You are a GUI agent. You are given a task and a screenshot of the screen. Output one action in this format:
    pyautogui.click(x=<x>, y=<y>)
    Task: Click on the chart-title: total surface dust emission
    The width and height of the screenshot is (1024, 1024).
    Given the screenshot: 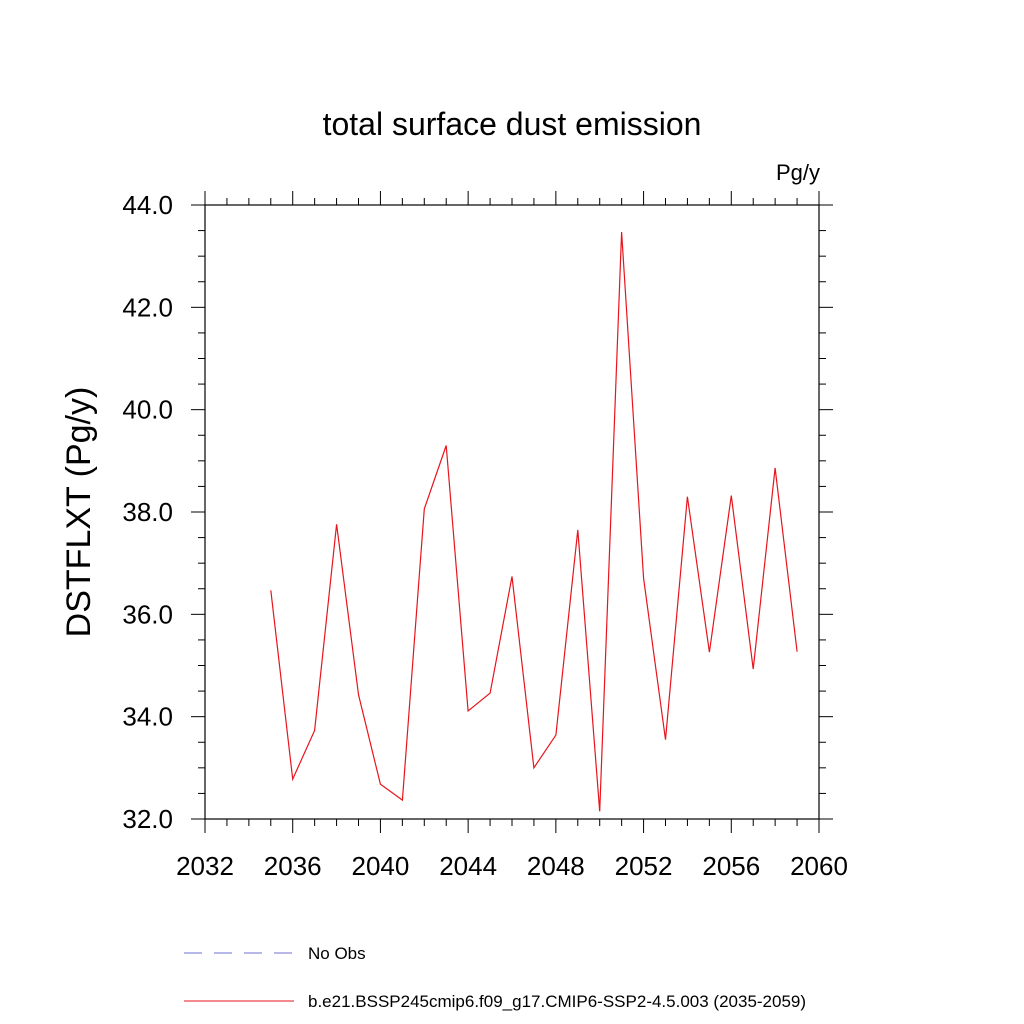 What is the action you would take?
    pyautogui.click(x=512, y=124)
    